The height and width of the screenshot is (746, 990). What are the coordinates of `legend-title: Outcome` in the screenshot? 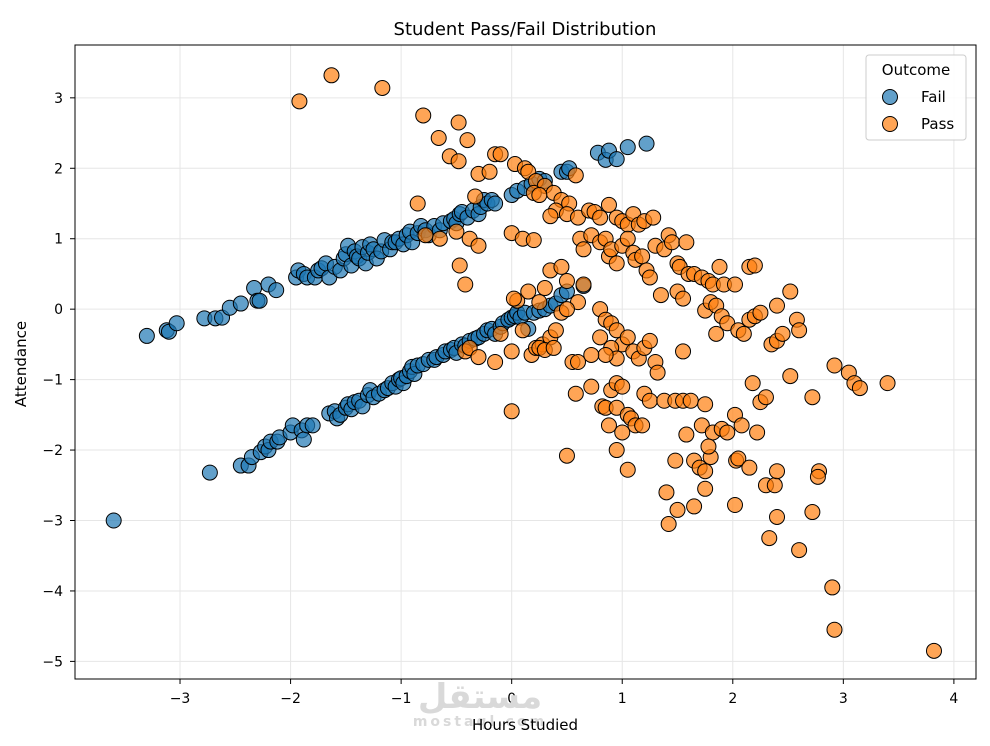 It's located at (916, 70).